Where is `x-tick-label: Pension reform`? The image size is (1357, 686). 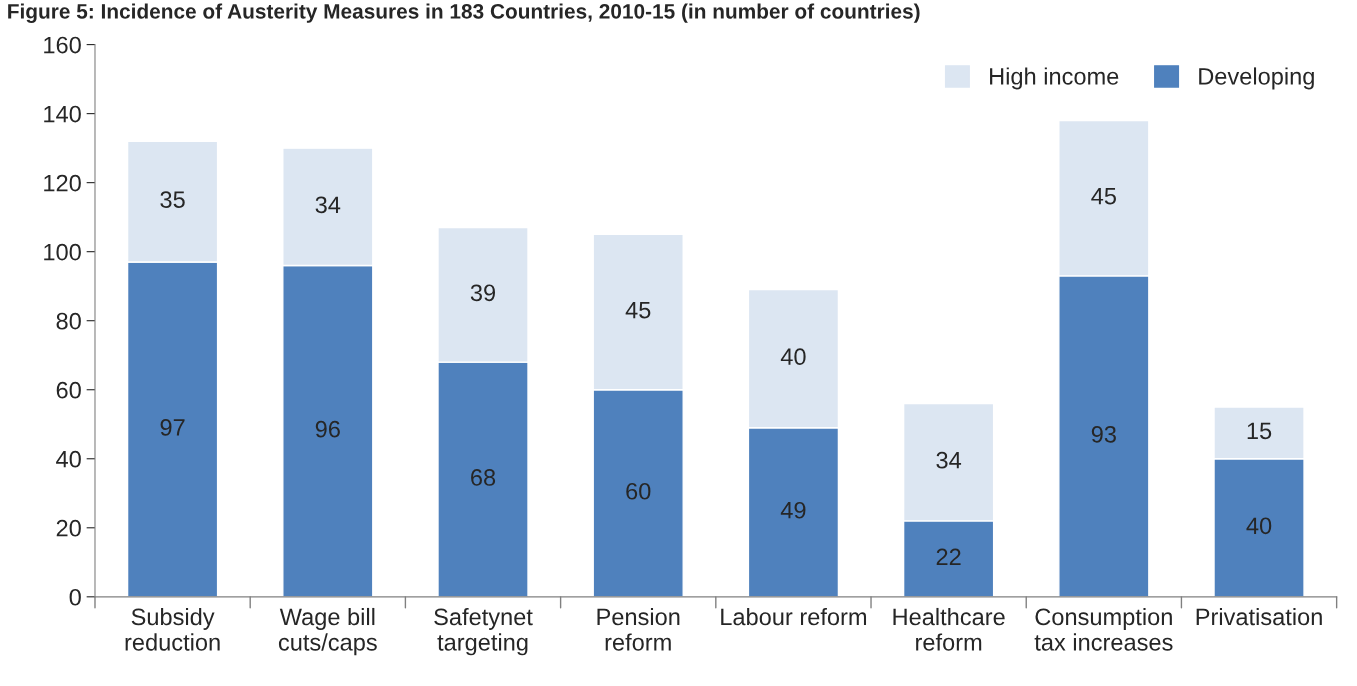
x-tick-label: Pension reform is located at coordinates (638, 629).